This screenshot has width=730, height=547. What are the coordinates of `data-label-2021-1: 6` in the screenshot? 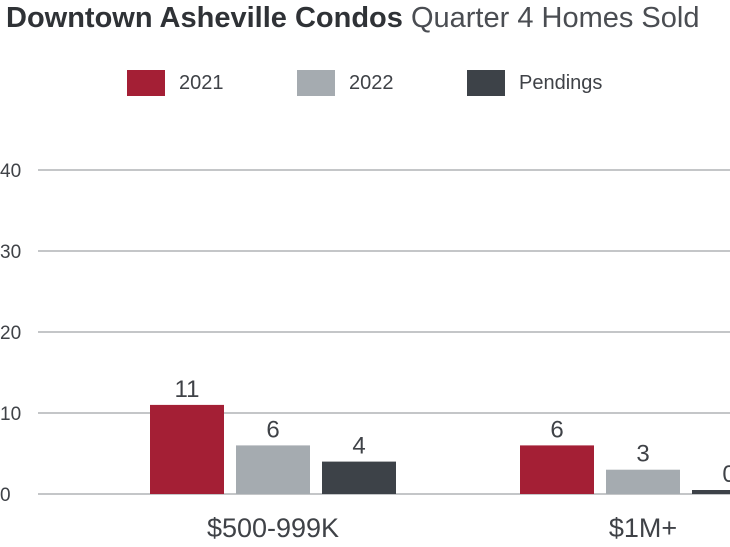 It's located at (556, 429).